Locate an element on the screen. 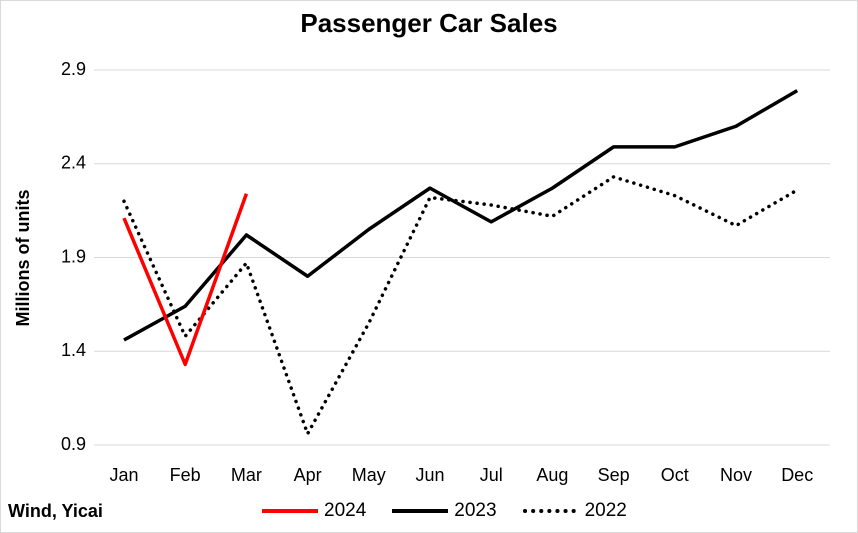 The width and height of the screenshot is (858, 533). y-axis-label: Millions of units is located at coordinates (23, 258).